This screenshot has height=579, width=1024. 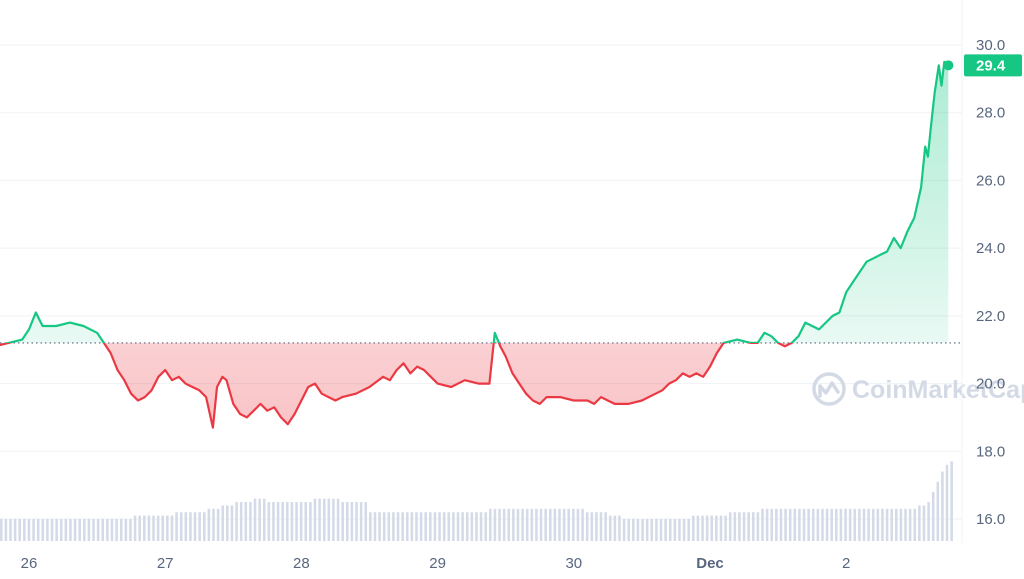 What do you see at coordinates (990, 282) in the screenshot?
I see `y-axis: 16.0 18.0 20.0 22.0 24.0 26.0 28.0 30.0` at bounding box center [990, 282].